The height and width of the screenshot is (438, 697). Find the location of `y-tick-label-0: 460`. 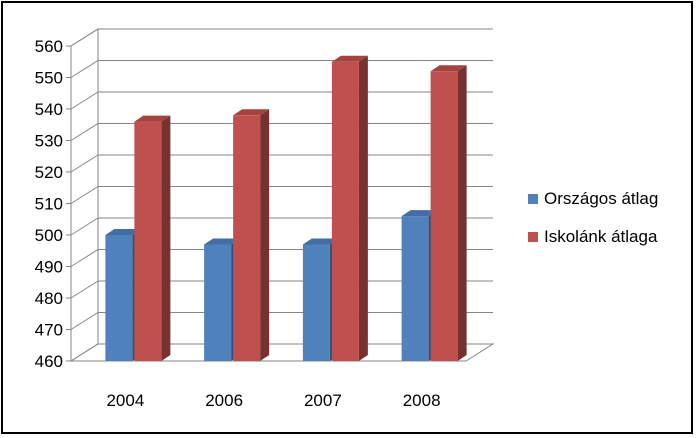

y-tick-label-0: 460 is located at coordinates (49, 361).